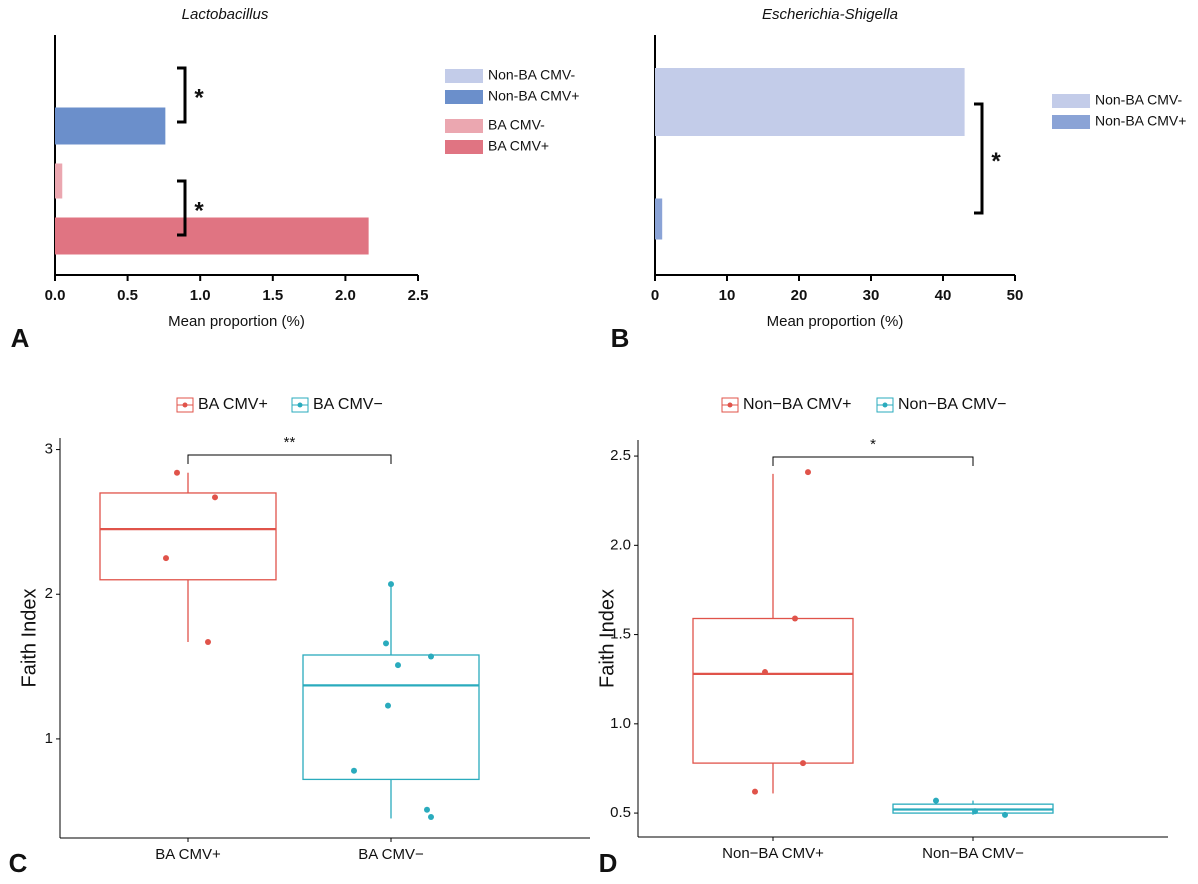 This screenshot has width=1198, height=884. I want to click on x-tick-label: 0.5, so click(127, 295).